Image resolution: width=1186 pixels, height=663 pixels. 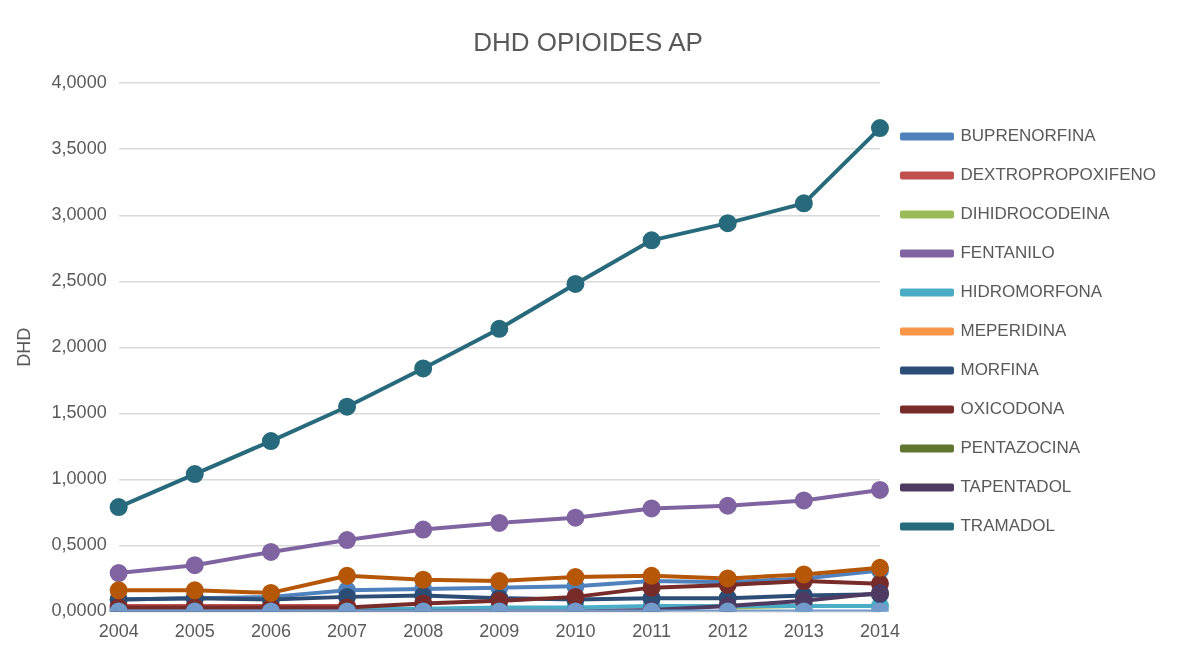 What do you see at coordinates (423, 631) in the screenshot?
I see `x-tick-label: 2008` at bounding box center [423, 631].